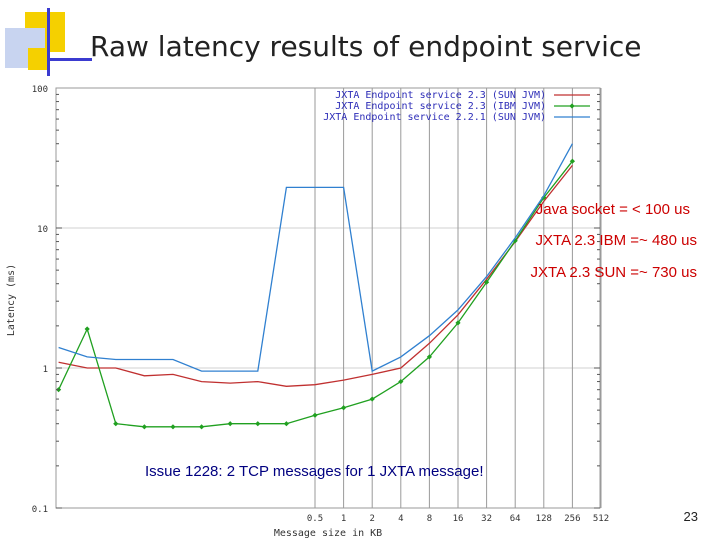 This screenshot has width=720, height=540. What do you see at coordinates (315, 519) in the screenshot?
I see `x-tick-label: 0.5` at bounding box center [315, 519].